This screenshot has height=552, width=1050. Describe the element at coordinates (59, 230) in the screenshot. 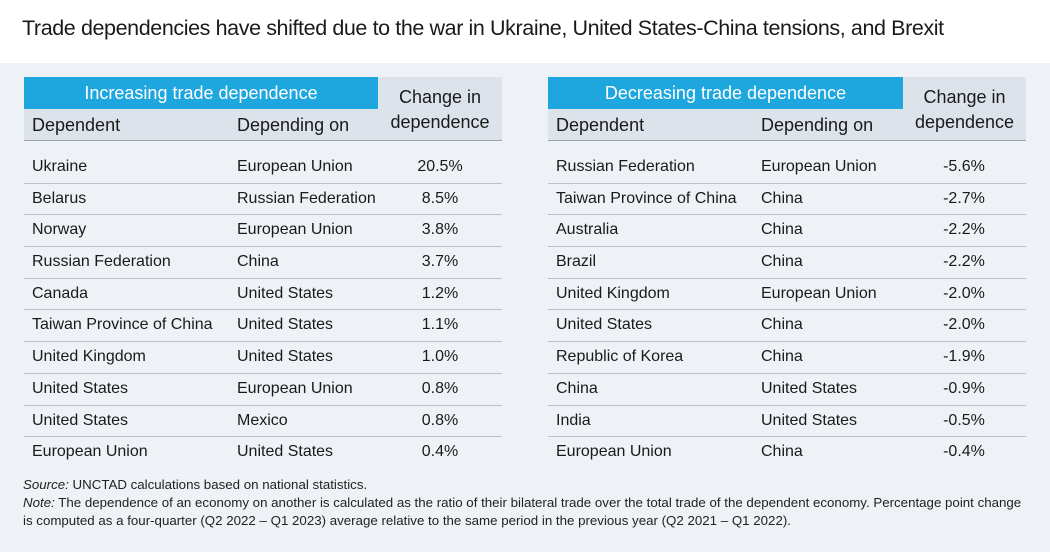

I see `dependent-cell: Norway` at that location.